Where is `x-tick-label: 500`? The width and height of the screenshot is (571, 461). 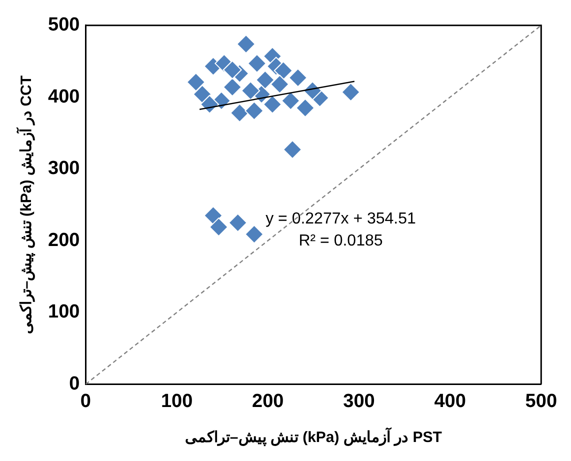
x-tick-label: 500 is located at coordinates (541, 401).